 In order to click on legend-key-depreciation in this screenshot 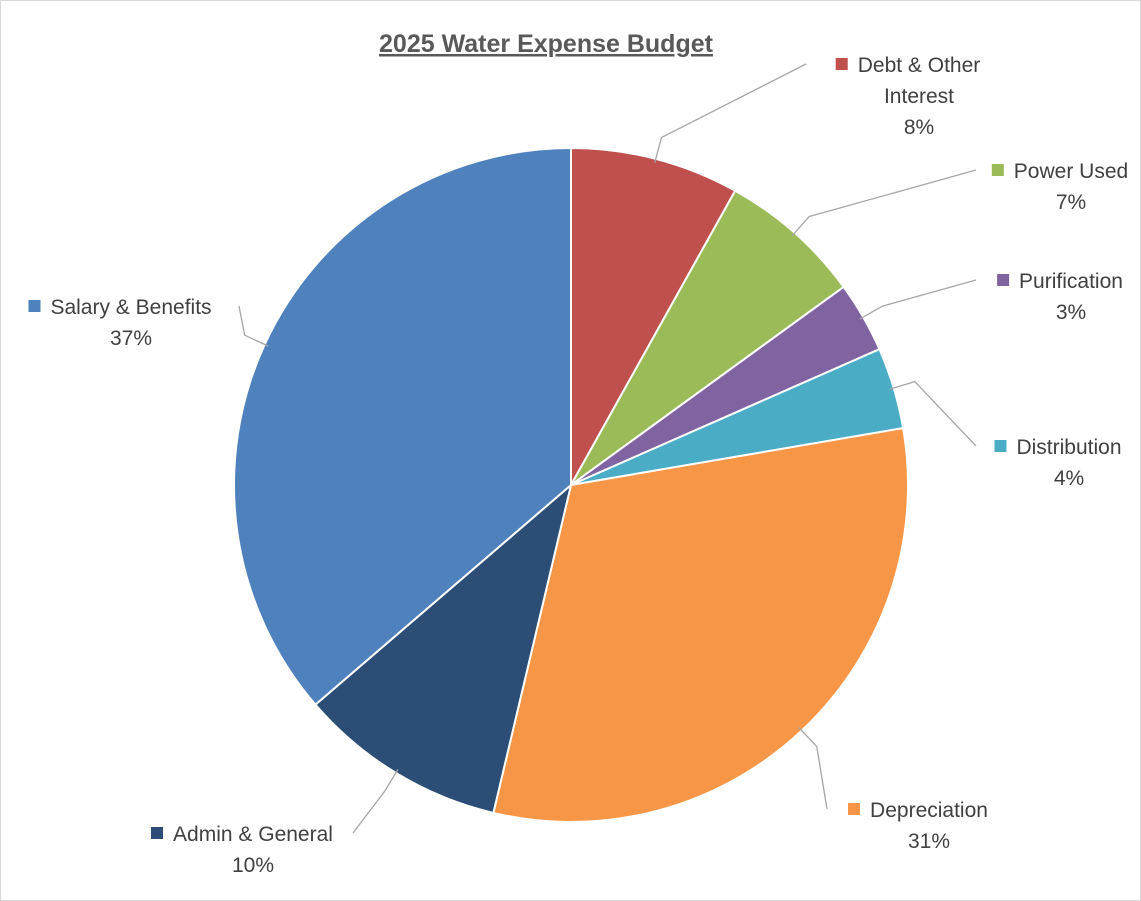, I will do `click(854, 809)`.